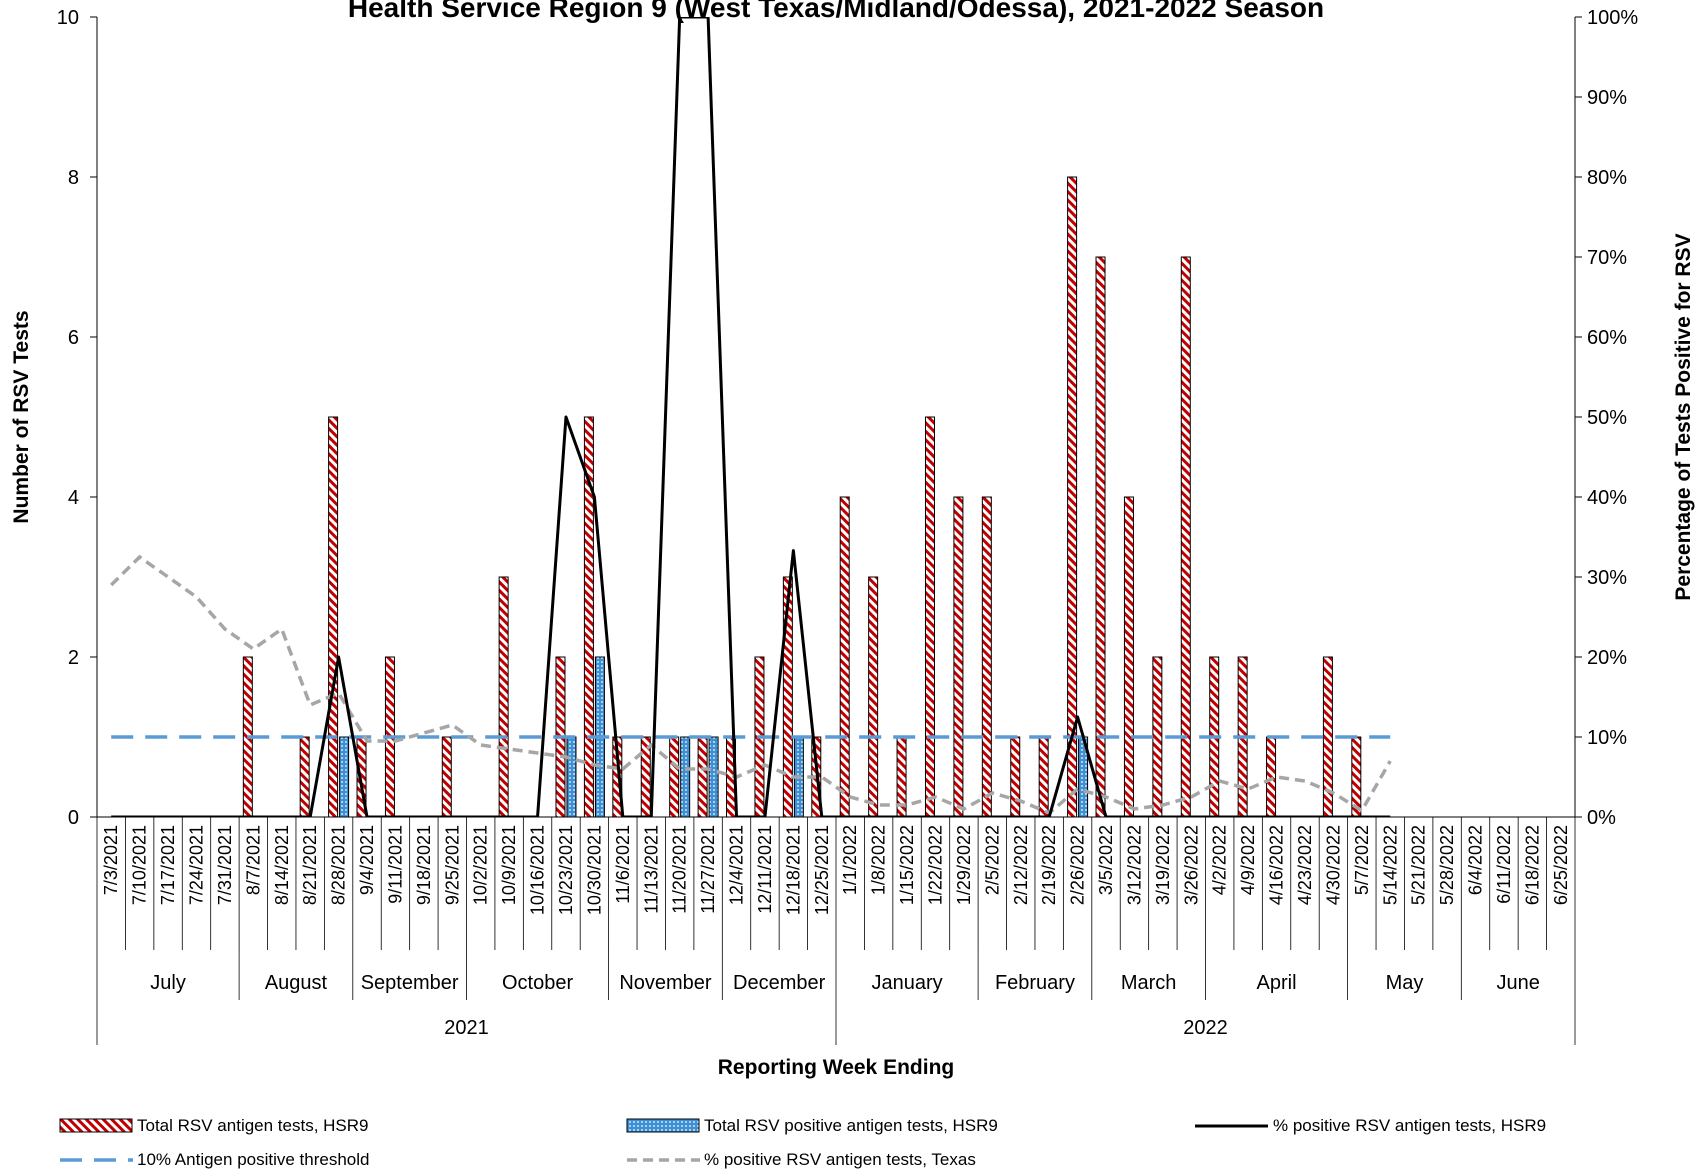 The width and height of the screenshot is (1705, 1171). What do you see at coordinates (446, 776) in the screenshot?
I see `bar-total-9/25/2021` at bounding box center [446, 776].